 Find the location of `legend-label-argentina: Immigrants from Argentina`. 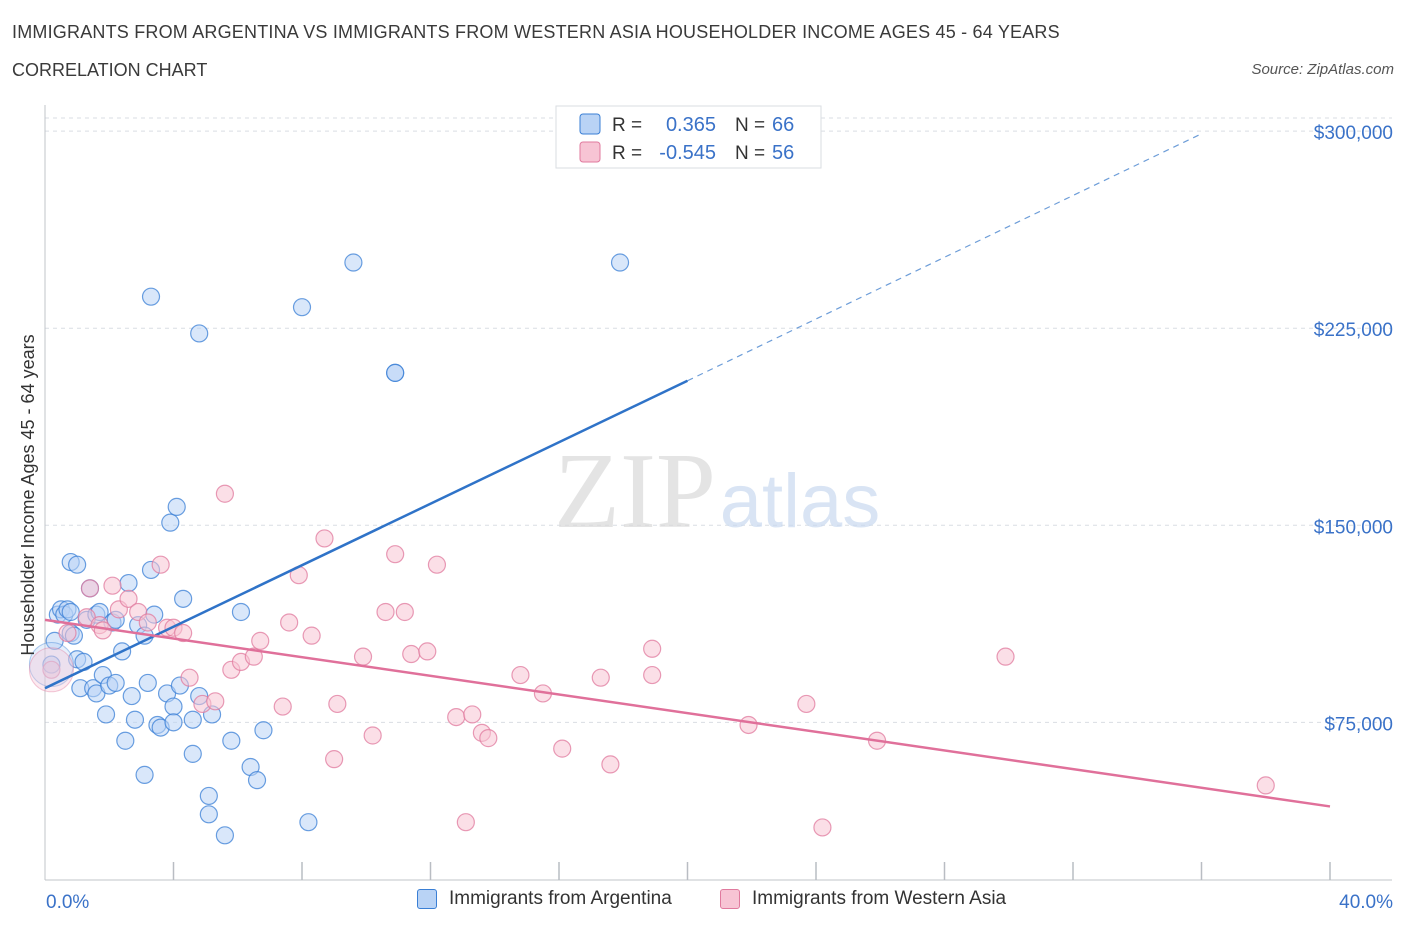

legend-label-argentina: Immigrants from Argentina is located at coordinates (560, 898).